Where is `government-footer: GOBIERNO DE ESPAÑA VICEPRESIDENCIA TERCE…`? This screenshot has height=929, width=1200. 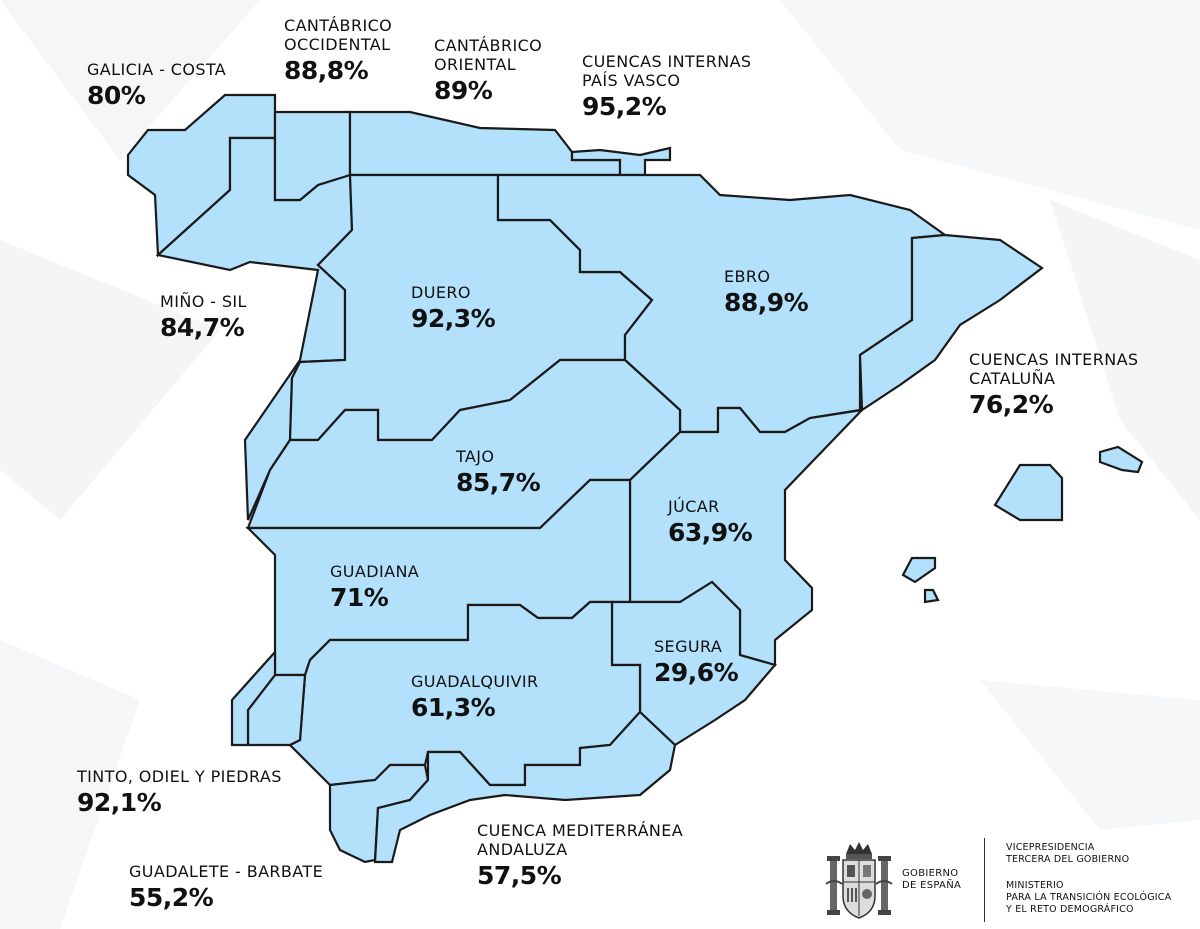 government-footer: GOBIERNO DE ESPAÑA VICEPRESIDENCIA TERCE… is located at coordinates (1005, 878).